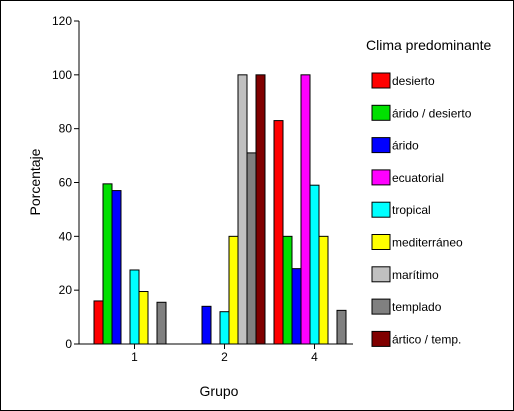 Image resolution: width=514 pixels, height=411 pixels. What do you see at coordinates (427, 243) in the screenshot?
I see `legend-label: mediterráneo` at bounding box center [427, 243].